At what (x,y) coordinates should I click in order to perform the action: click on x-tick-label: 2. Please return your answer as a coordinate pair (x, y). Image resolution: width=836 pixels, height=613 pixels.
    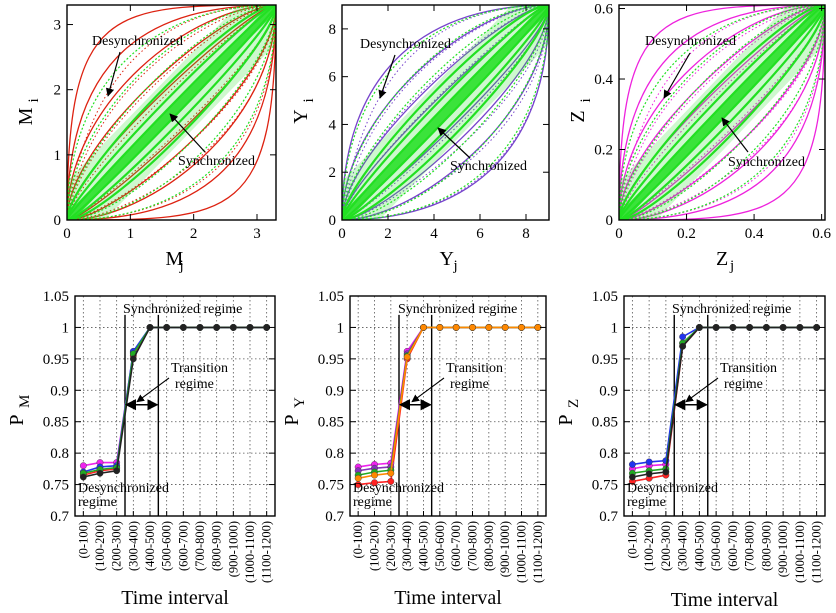
    Looking at the image, I should click on (194, 234).